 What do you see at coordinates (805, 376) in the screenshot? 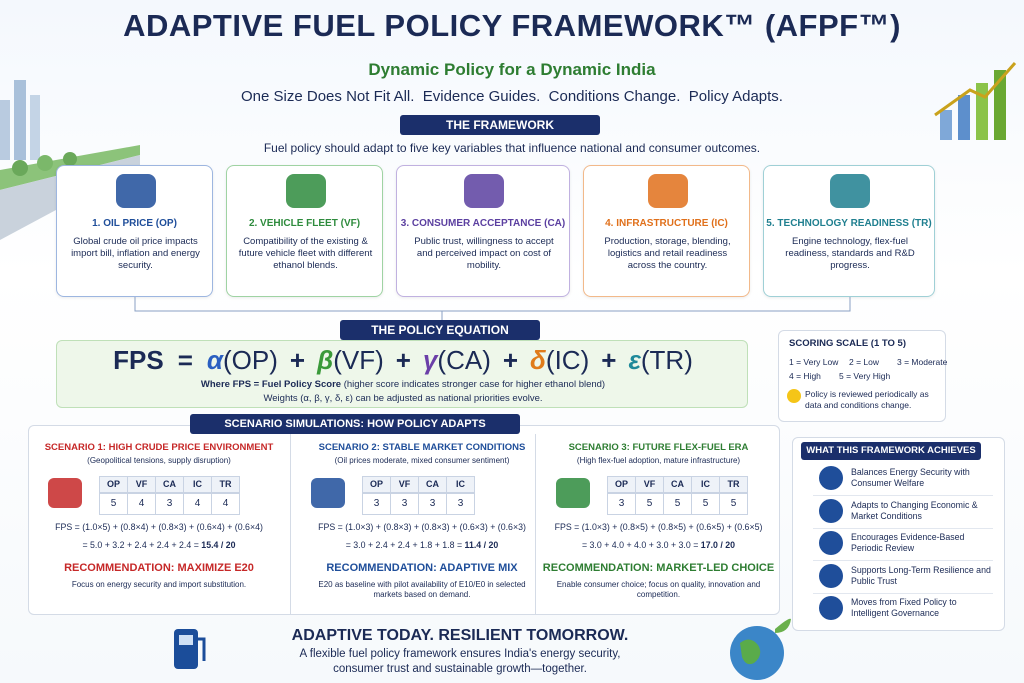
I see `scoring-item: 4 = High` at bounding box center [805, 376].